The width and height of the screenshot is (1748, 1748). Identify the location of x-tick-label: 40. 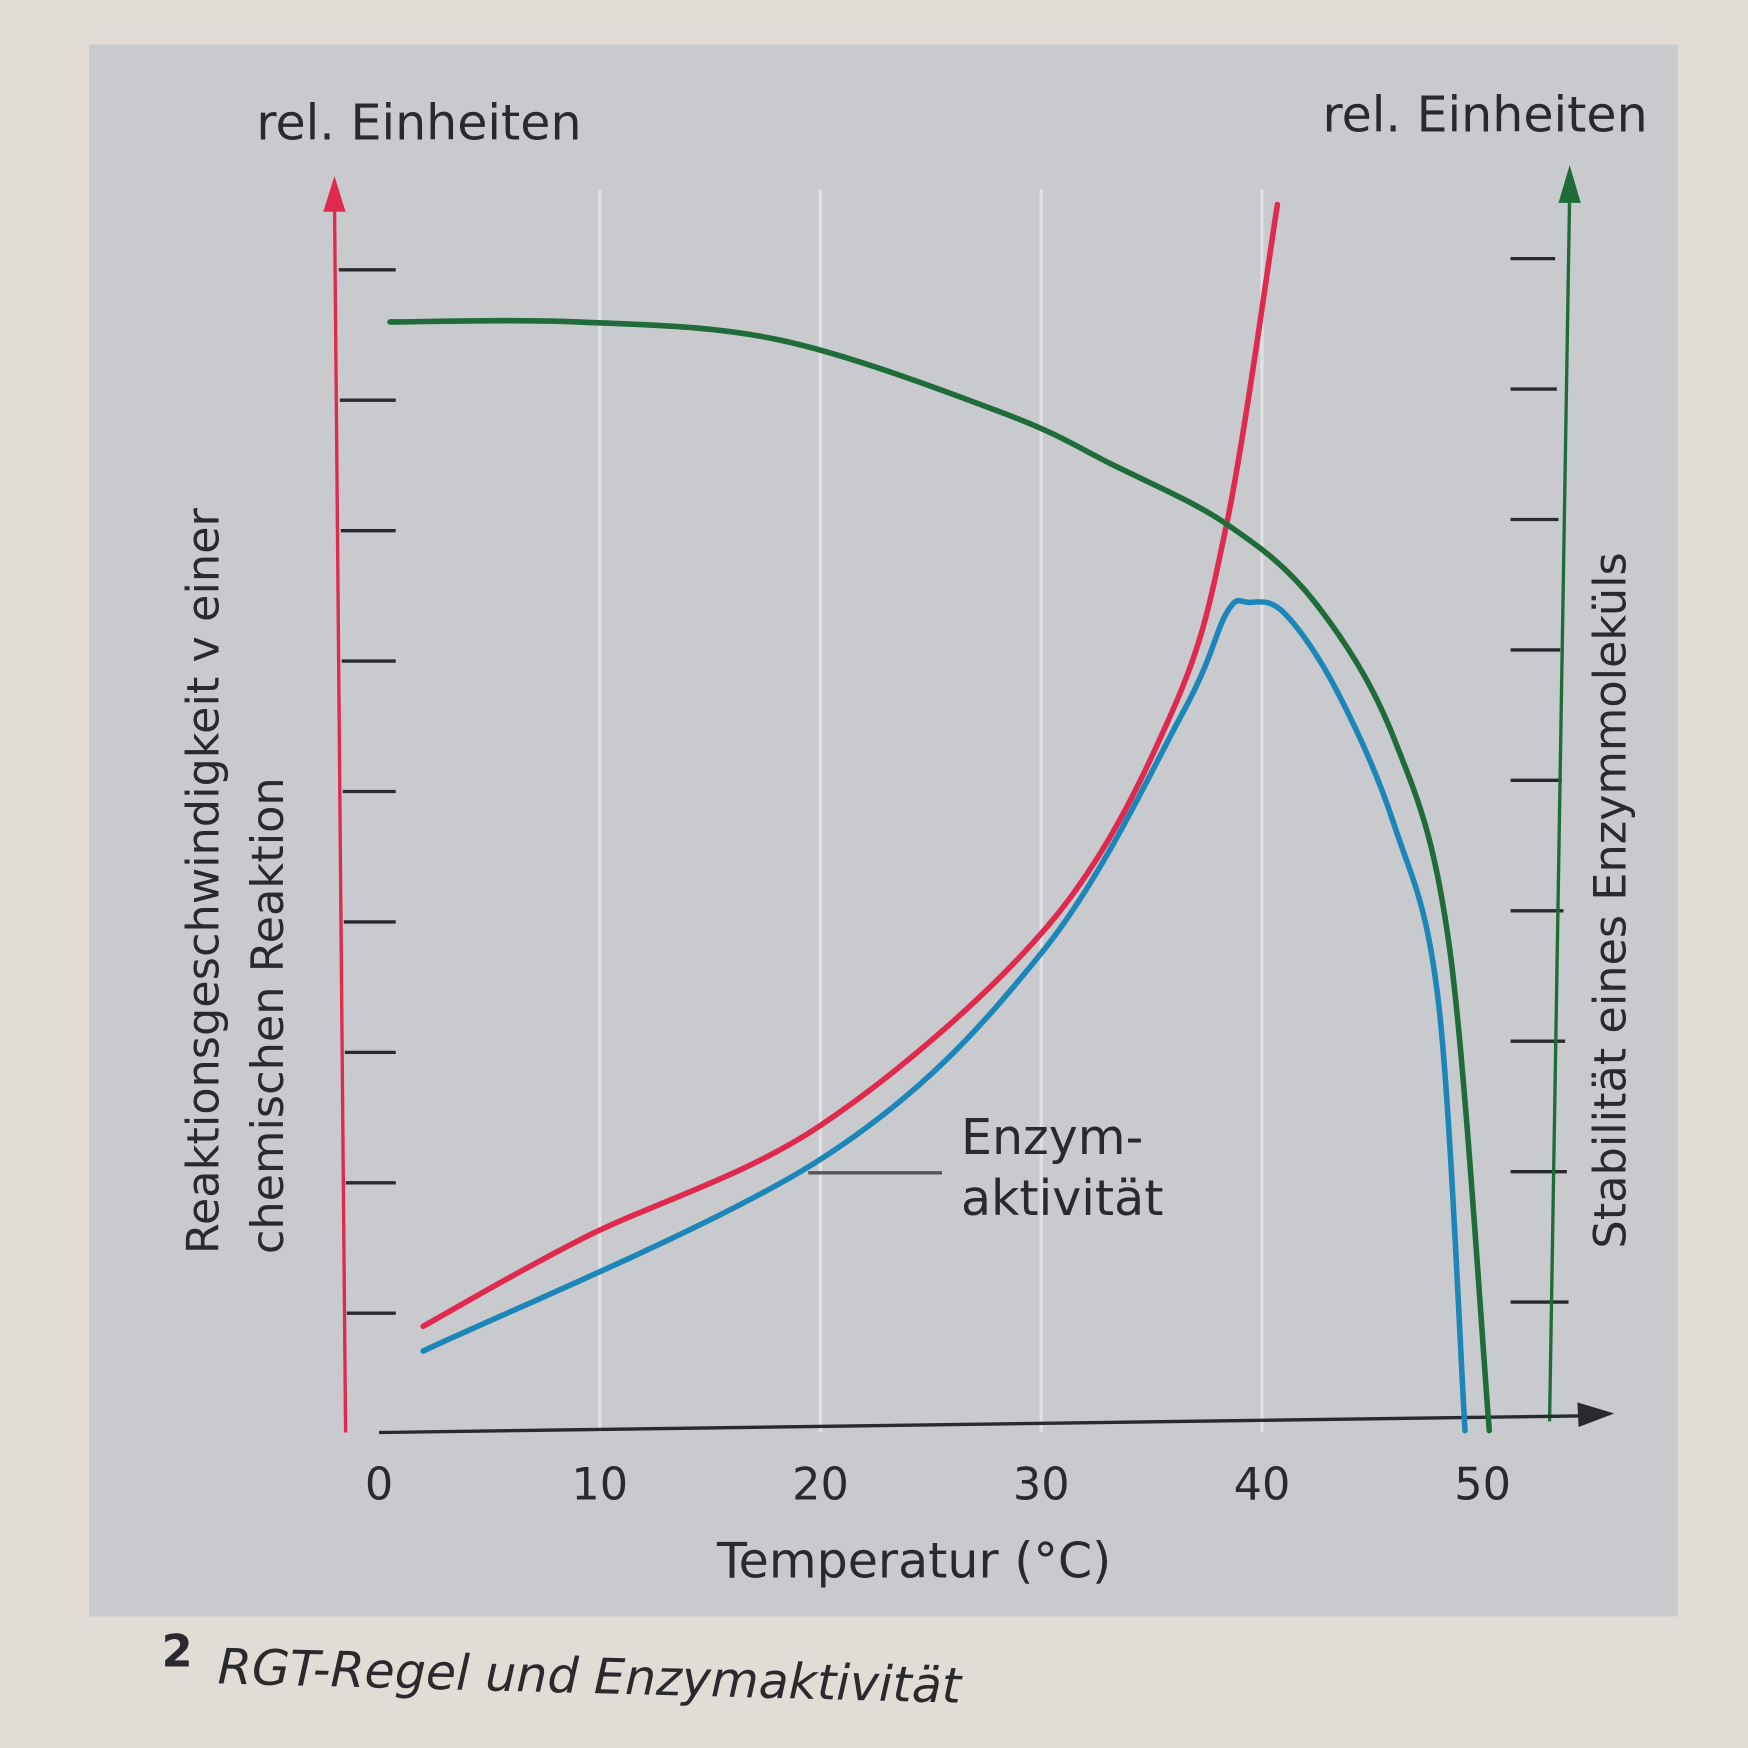
(1262, 1484).